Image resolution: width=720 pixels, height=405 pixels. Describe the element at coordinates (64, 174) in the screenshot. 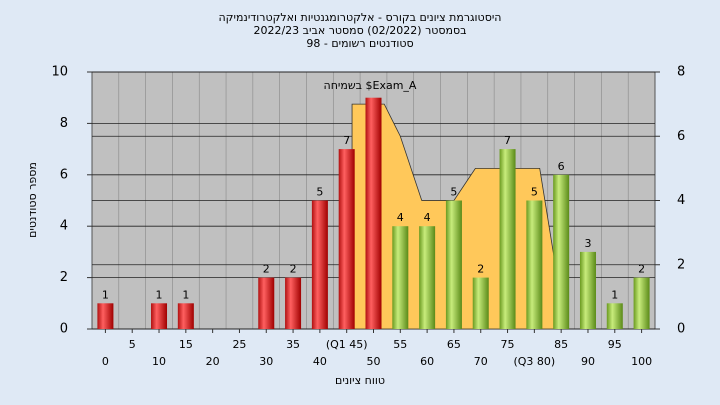

I see `y-tick-label: 6` at that location.